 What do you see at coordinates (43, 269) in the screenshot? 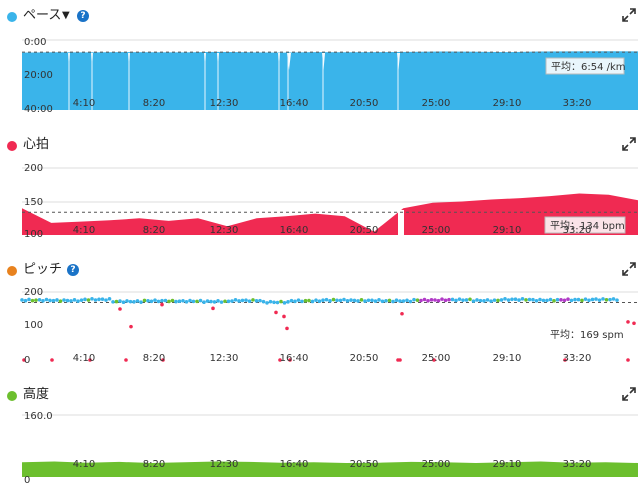
I see `cadence-title: ピッチ` at bounding box center [43, 269].